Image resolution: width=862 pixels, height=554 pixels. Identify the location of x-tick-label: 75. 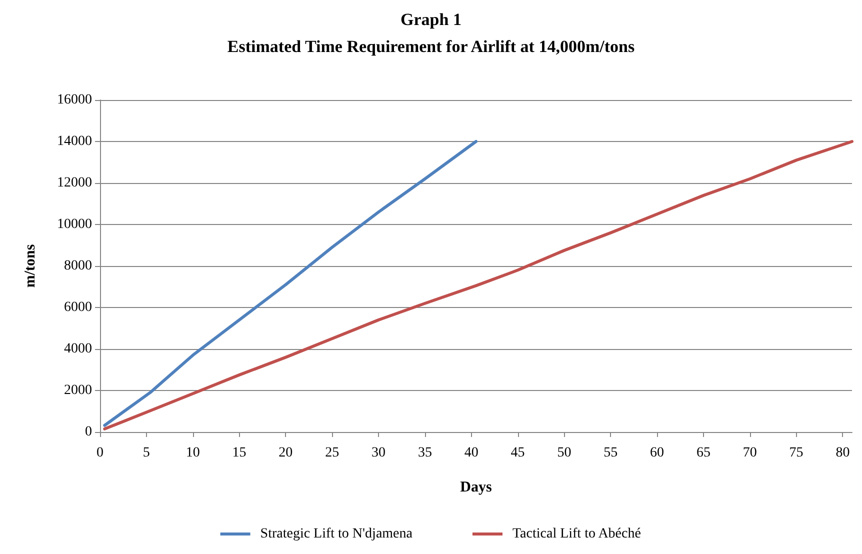
(796, 453).